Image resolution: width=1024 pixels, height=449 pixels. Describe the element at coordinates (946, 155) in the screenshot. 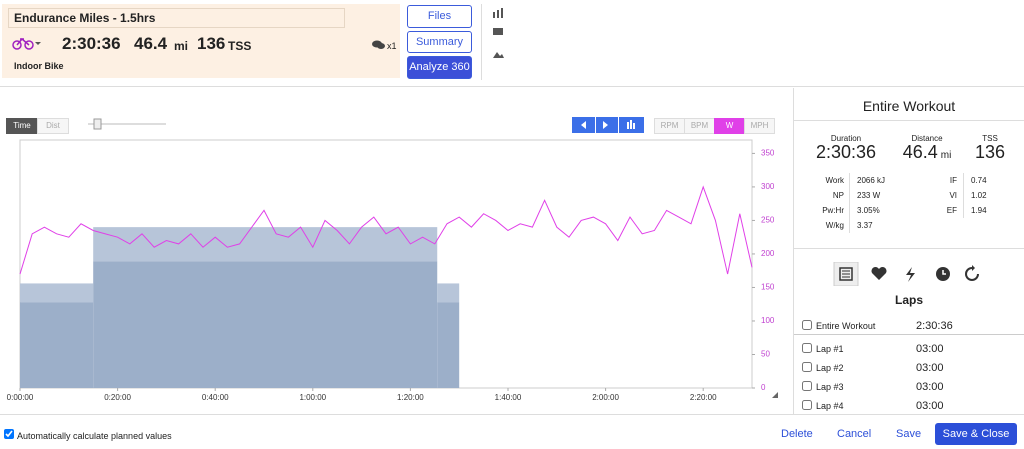

I see `metric-unit: mi` at that location.